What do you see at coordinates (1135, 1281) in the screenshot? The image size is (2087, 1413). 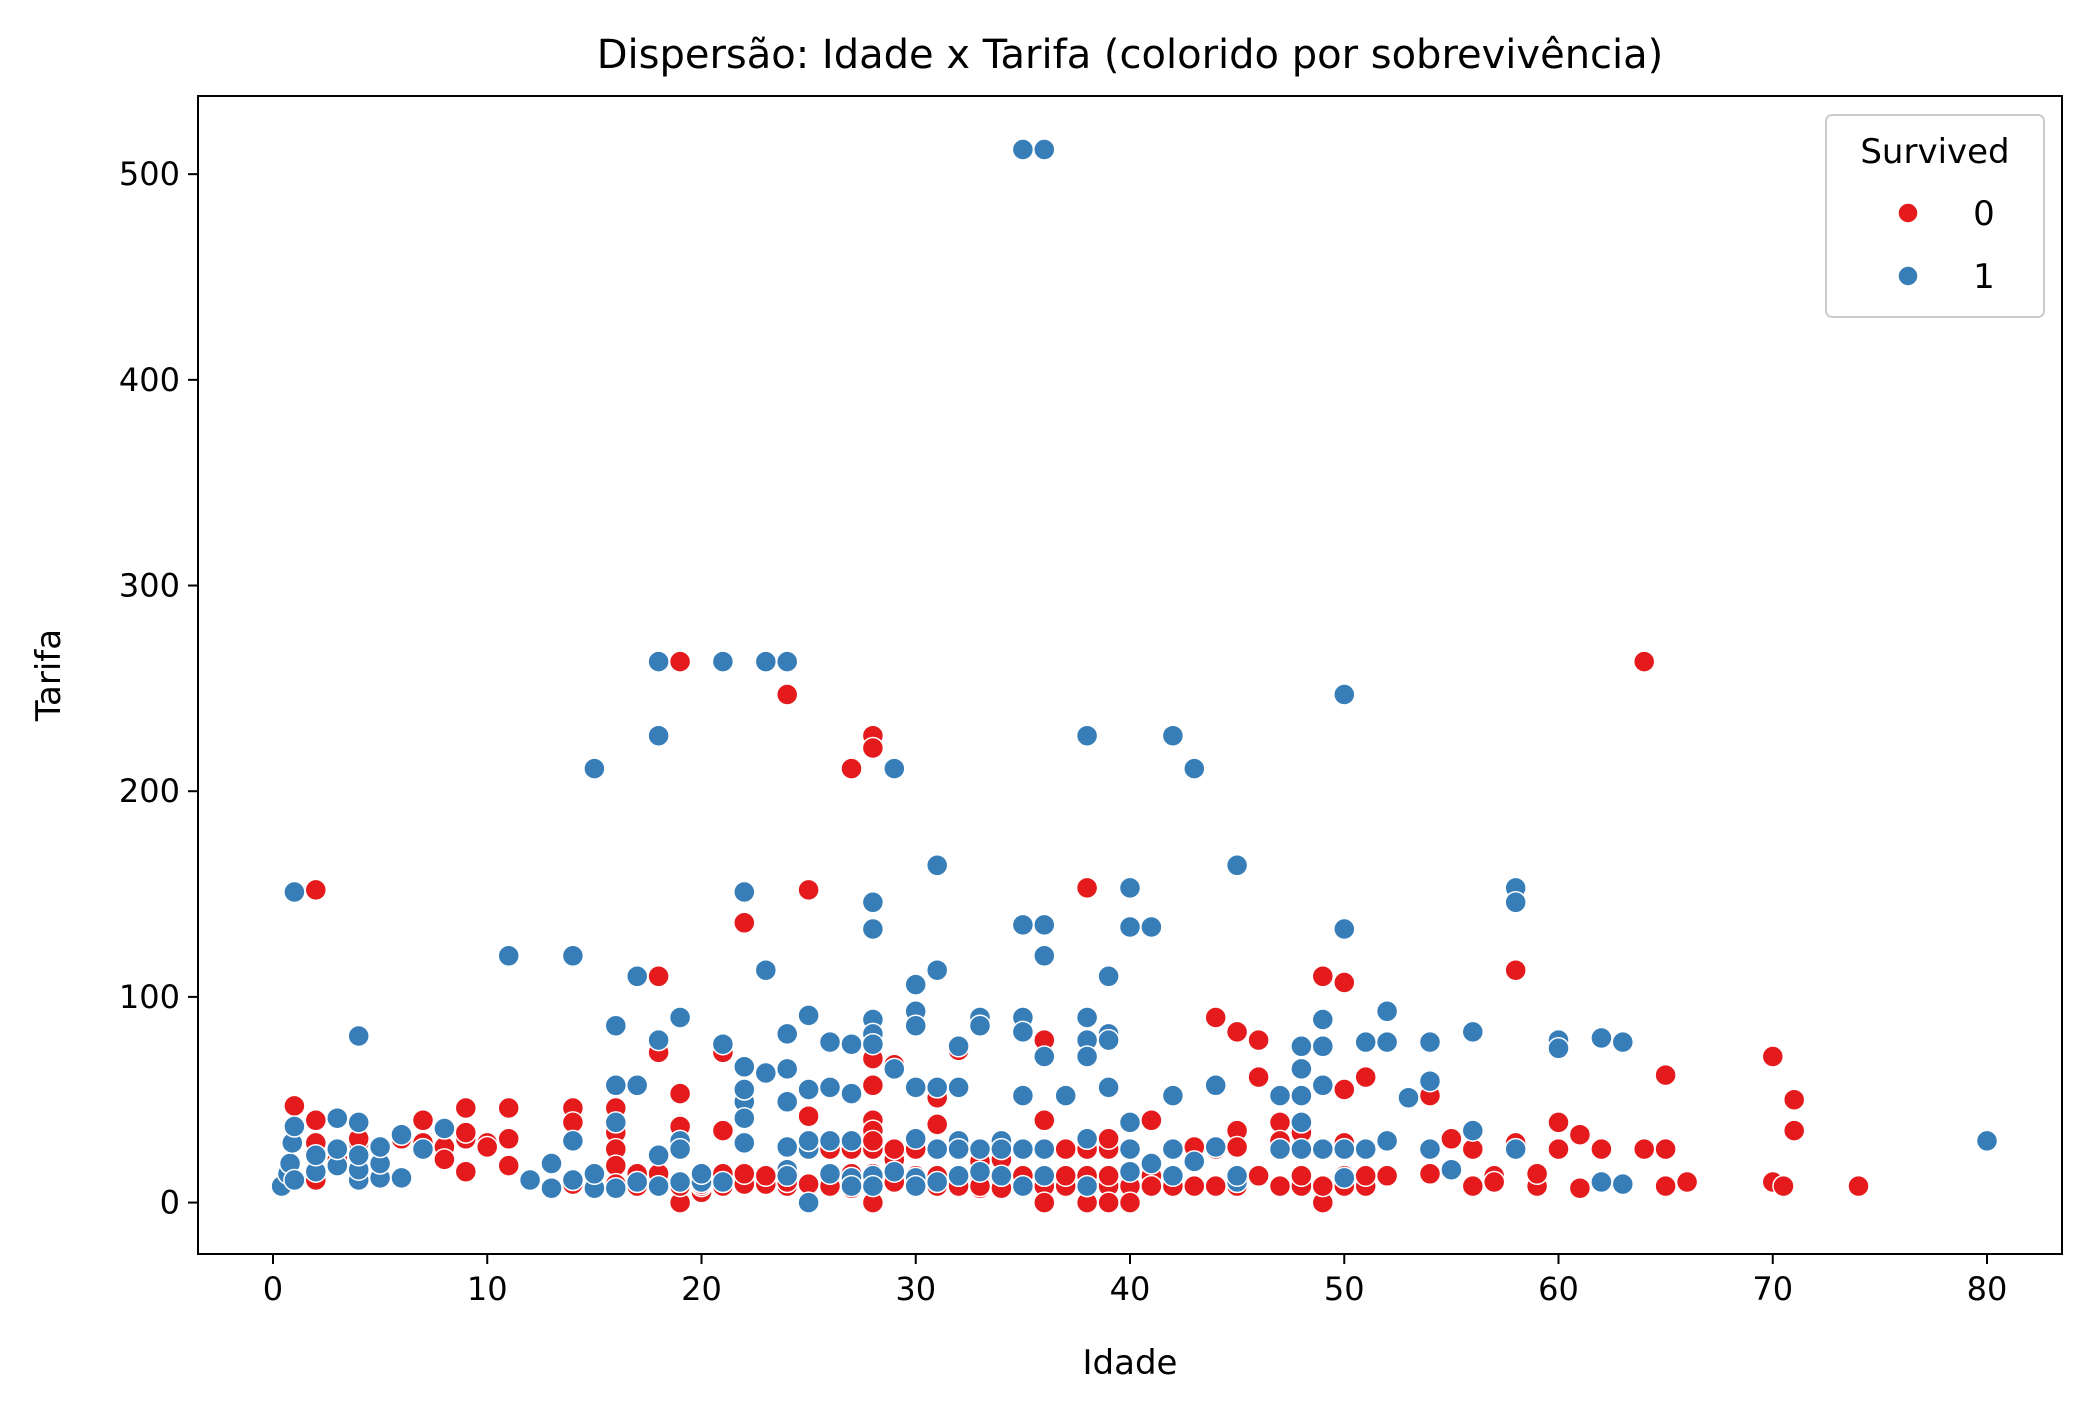 I see `x-axis: 0 10 20 30 40 50 60 70 80` at bounding box center [1135, 1281].